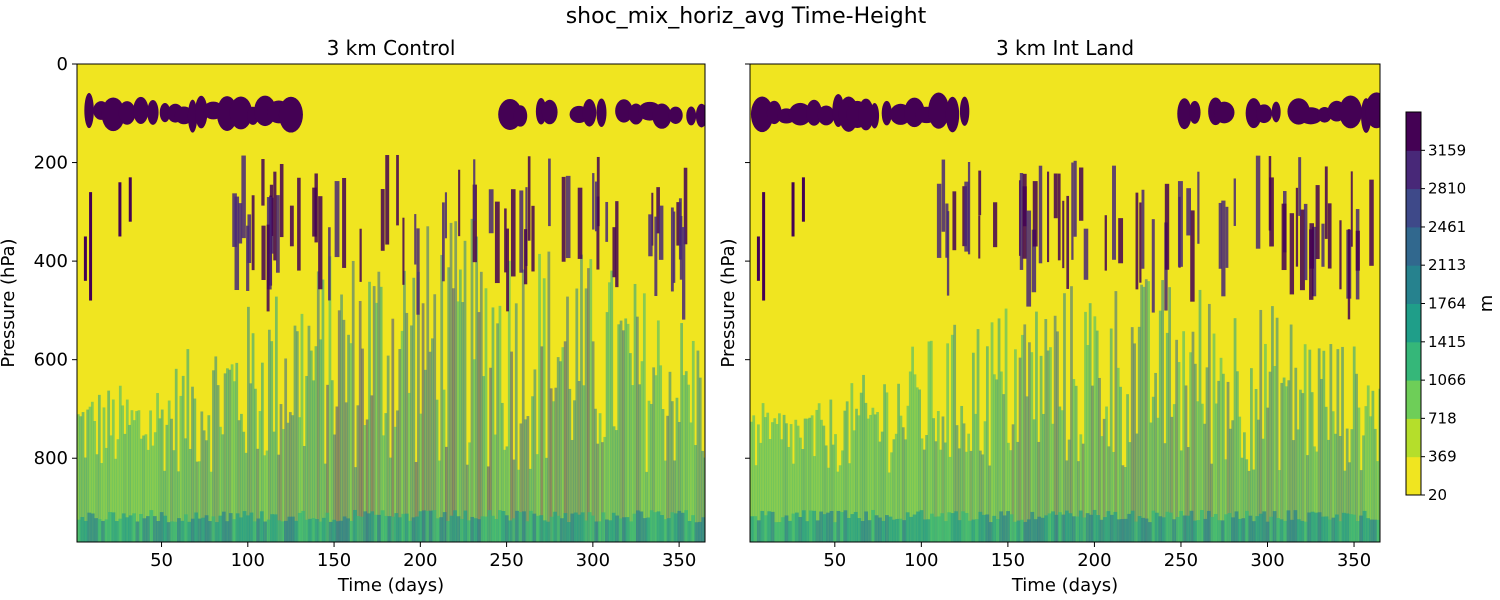 The width and height of the screenshot is (1500, 600). What do you see at coordinates (1413, 399) in the screenshot?
I see `colorbar-swatch` at bounding box center [1413, 399].